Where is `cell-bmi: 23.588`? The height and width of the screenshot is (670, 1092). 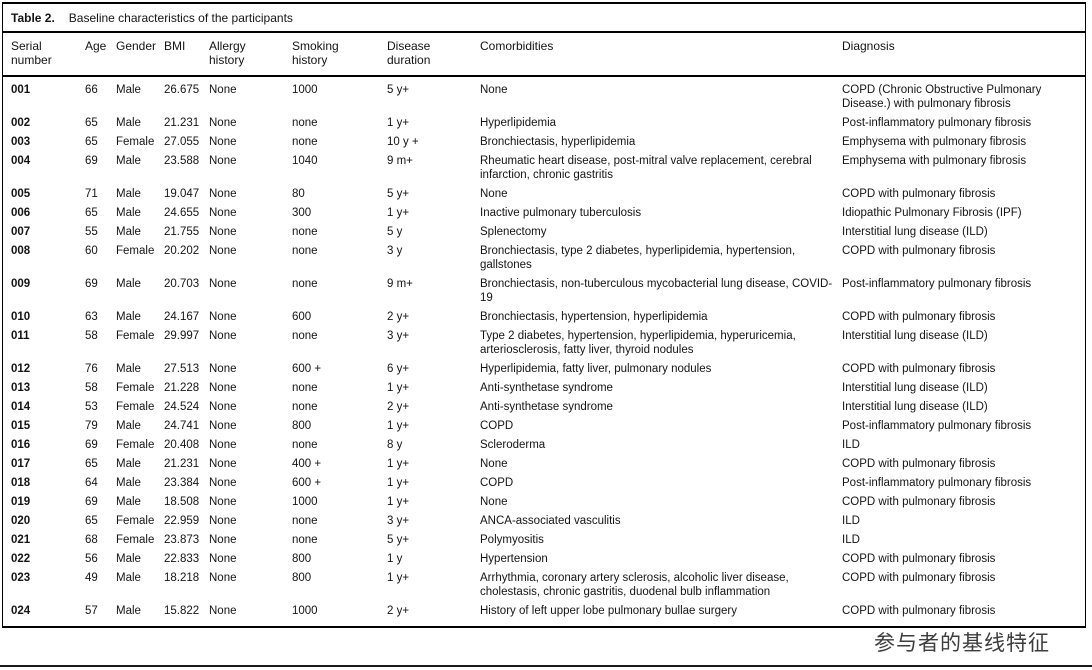
cell-bmi: 23.588 is located at coordinates (182, 161).